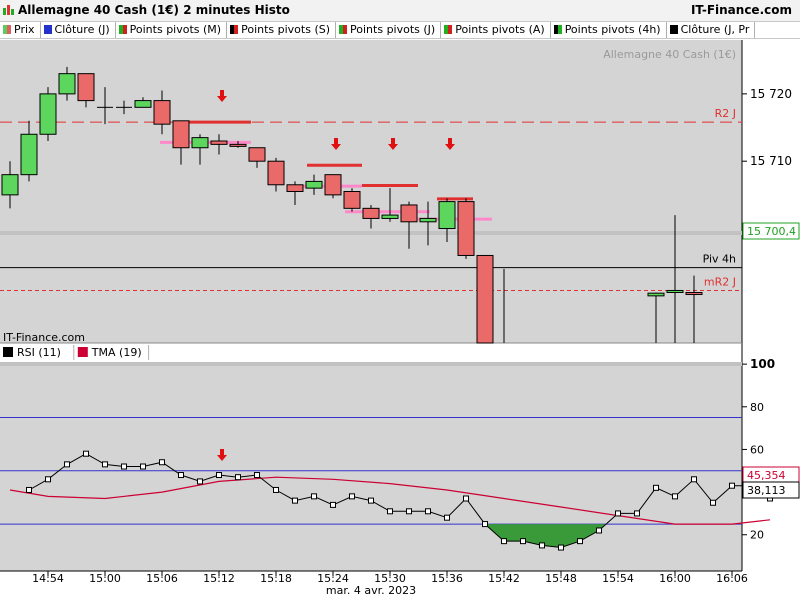  I want to click on x-tick-label: 15:00, so click(105, 578).